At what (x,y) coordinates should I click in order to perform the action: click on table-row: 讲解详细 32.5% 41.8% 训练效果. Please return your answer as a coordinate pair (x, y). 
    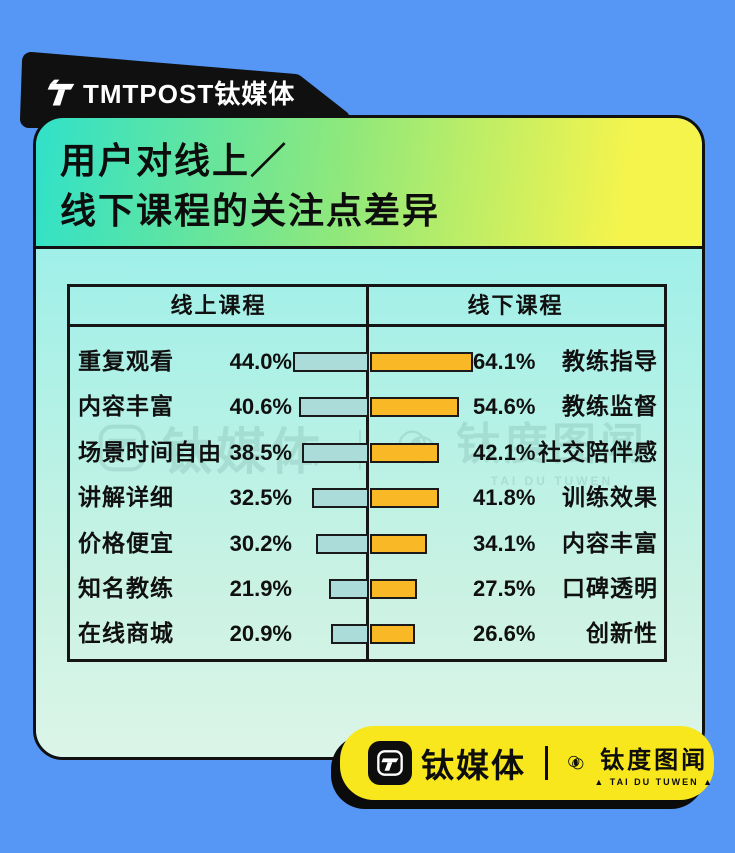
    Looking at the image, I should click on (367, 497).